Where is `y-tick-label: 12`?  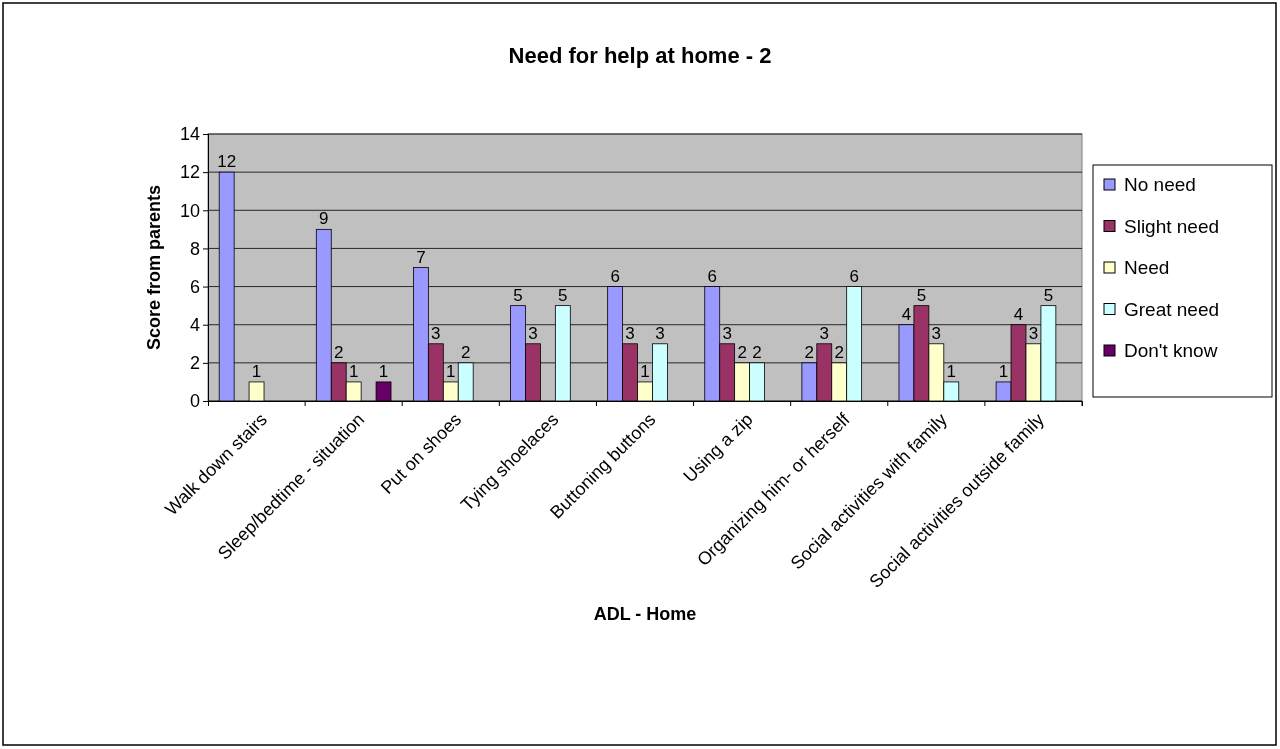
y-tick-label: 12 is located at coordinates (189, 172).